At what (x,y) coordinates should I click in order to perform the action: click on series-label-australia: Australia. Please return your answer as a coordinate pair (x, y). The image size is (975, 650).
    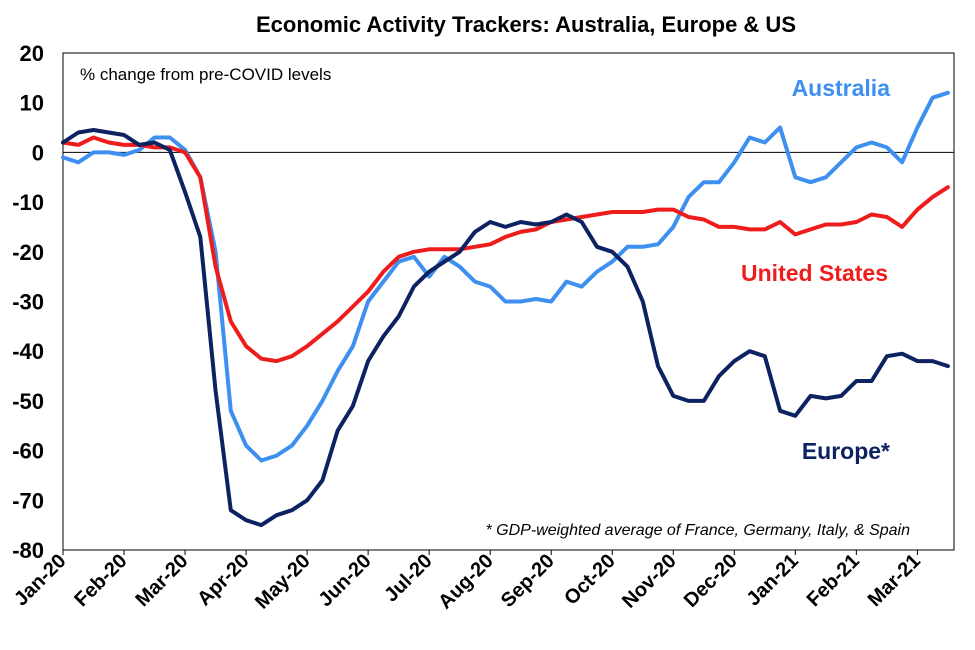
    Looking at the image, I should click on (841, 88).